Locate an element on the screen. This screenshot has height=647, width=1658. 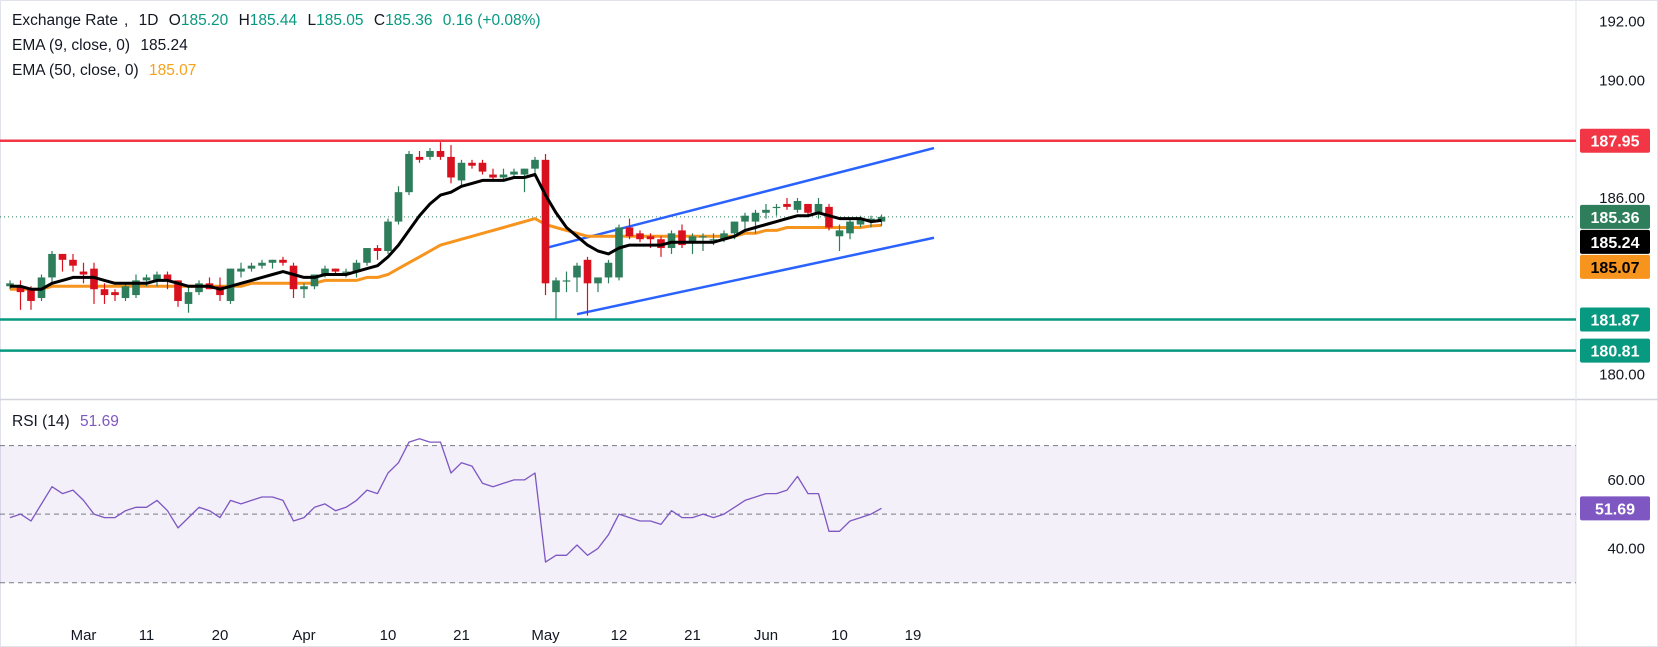
low-label: L is located at coordinates (312, 20).